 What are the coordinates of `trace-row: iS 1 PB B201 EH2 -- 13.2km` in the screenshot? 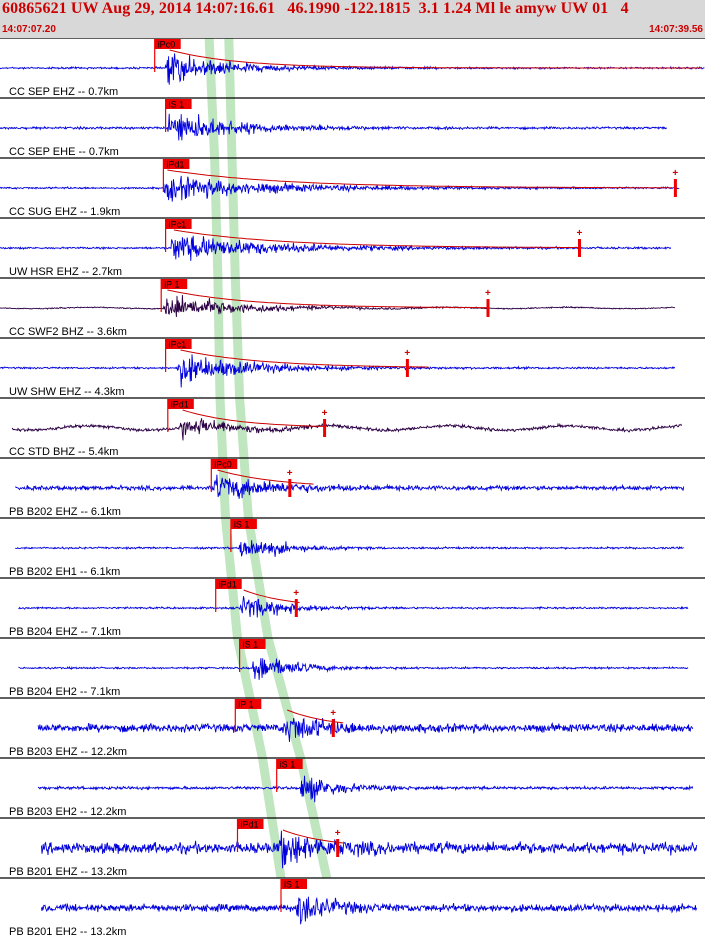 It's located at (352, 907).